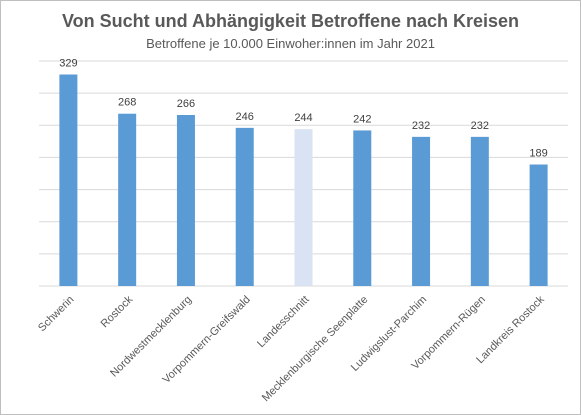 The image size is (581, 415). What do you see at coordinates (68, 64) in the screenshot?
I see `data-label-1: 329` at bounding box center [68, 64].